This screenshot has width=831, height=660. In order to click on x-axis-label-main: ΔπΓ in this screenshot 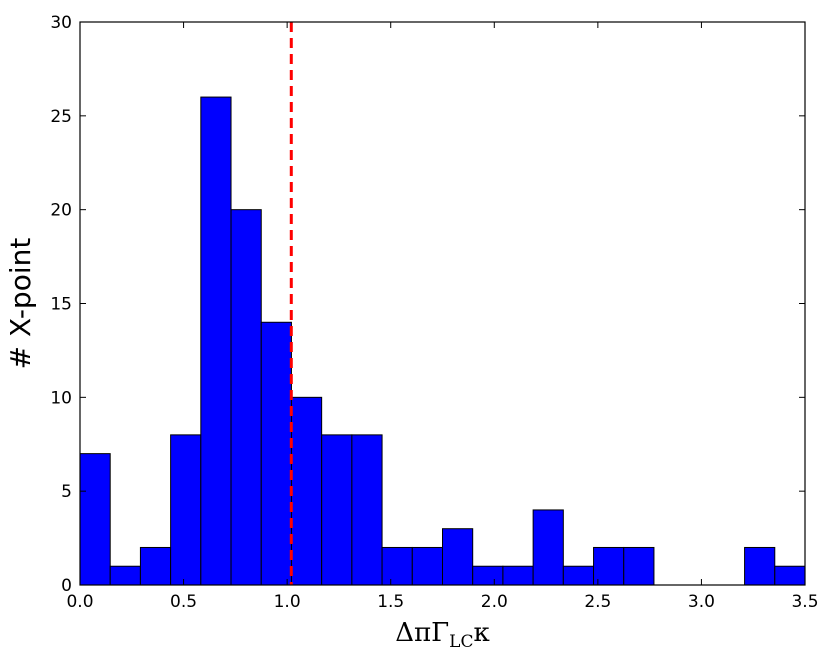, I will do `click(422, 633)`.